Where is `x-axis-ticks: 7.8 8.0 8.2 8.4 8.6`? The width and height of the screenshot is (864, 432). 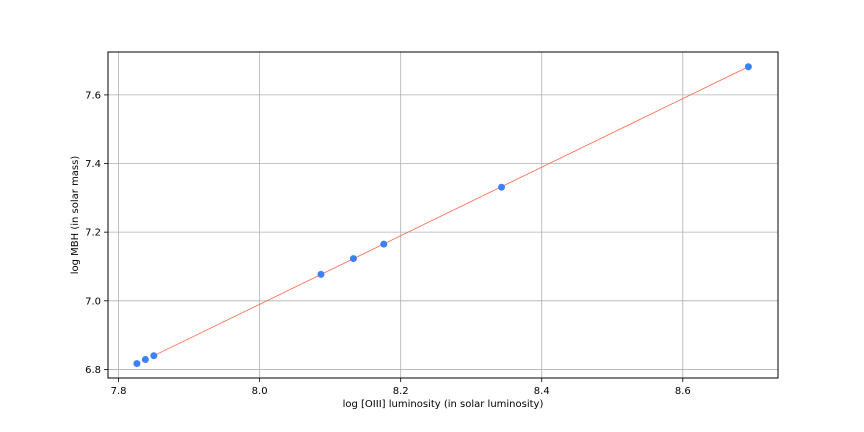
x-axis-ticks: 7.8 8.0 8.2 8.4 8.6 is located at coordinates (401, 387).